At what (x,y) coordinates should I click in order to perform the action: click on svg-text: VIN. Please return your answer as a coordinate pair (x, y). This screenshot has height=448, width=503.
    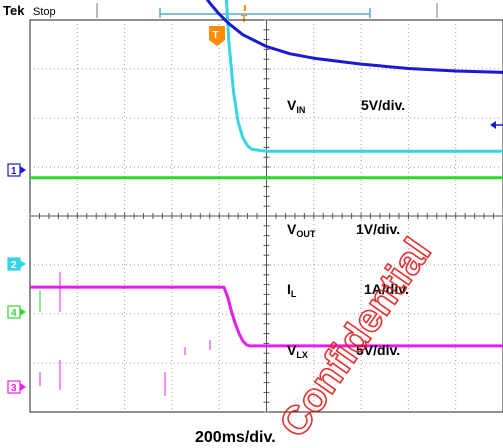
    Looking at the image, I should click on (296, 106).